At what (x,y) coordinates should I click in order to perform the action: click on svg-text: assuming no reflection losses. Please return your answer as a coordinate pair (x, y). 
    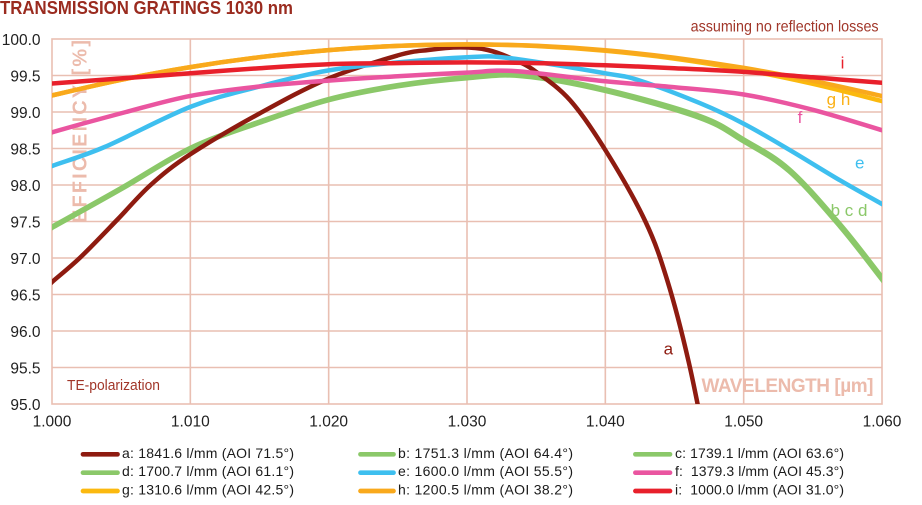
    Looking at the image, I should click on (785, 27).